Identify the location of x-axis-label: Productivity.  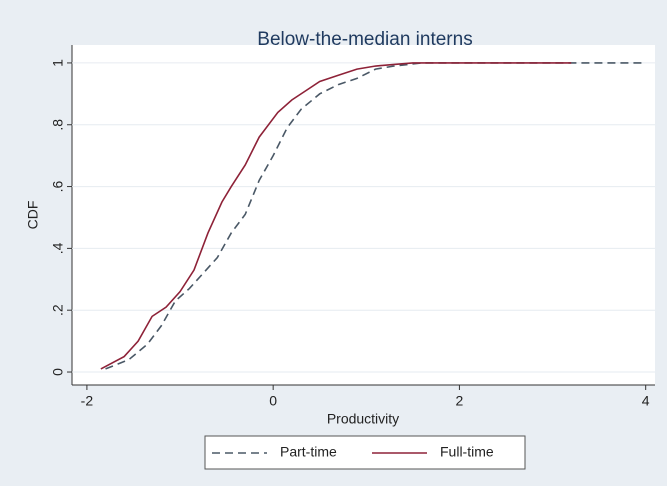
(363, 419).